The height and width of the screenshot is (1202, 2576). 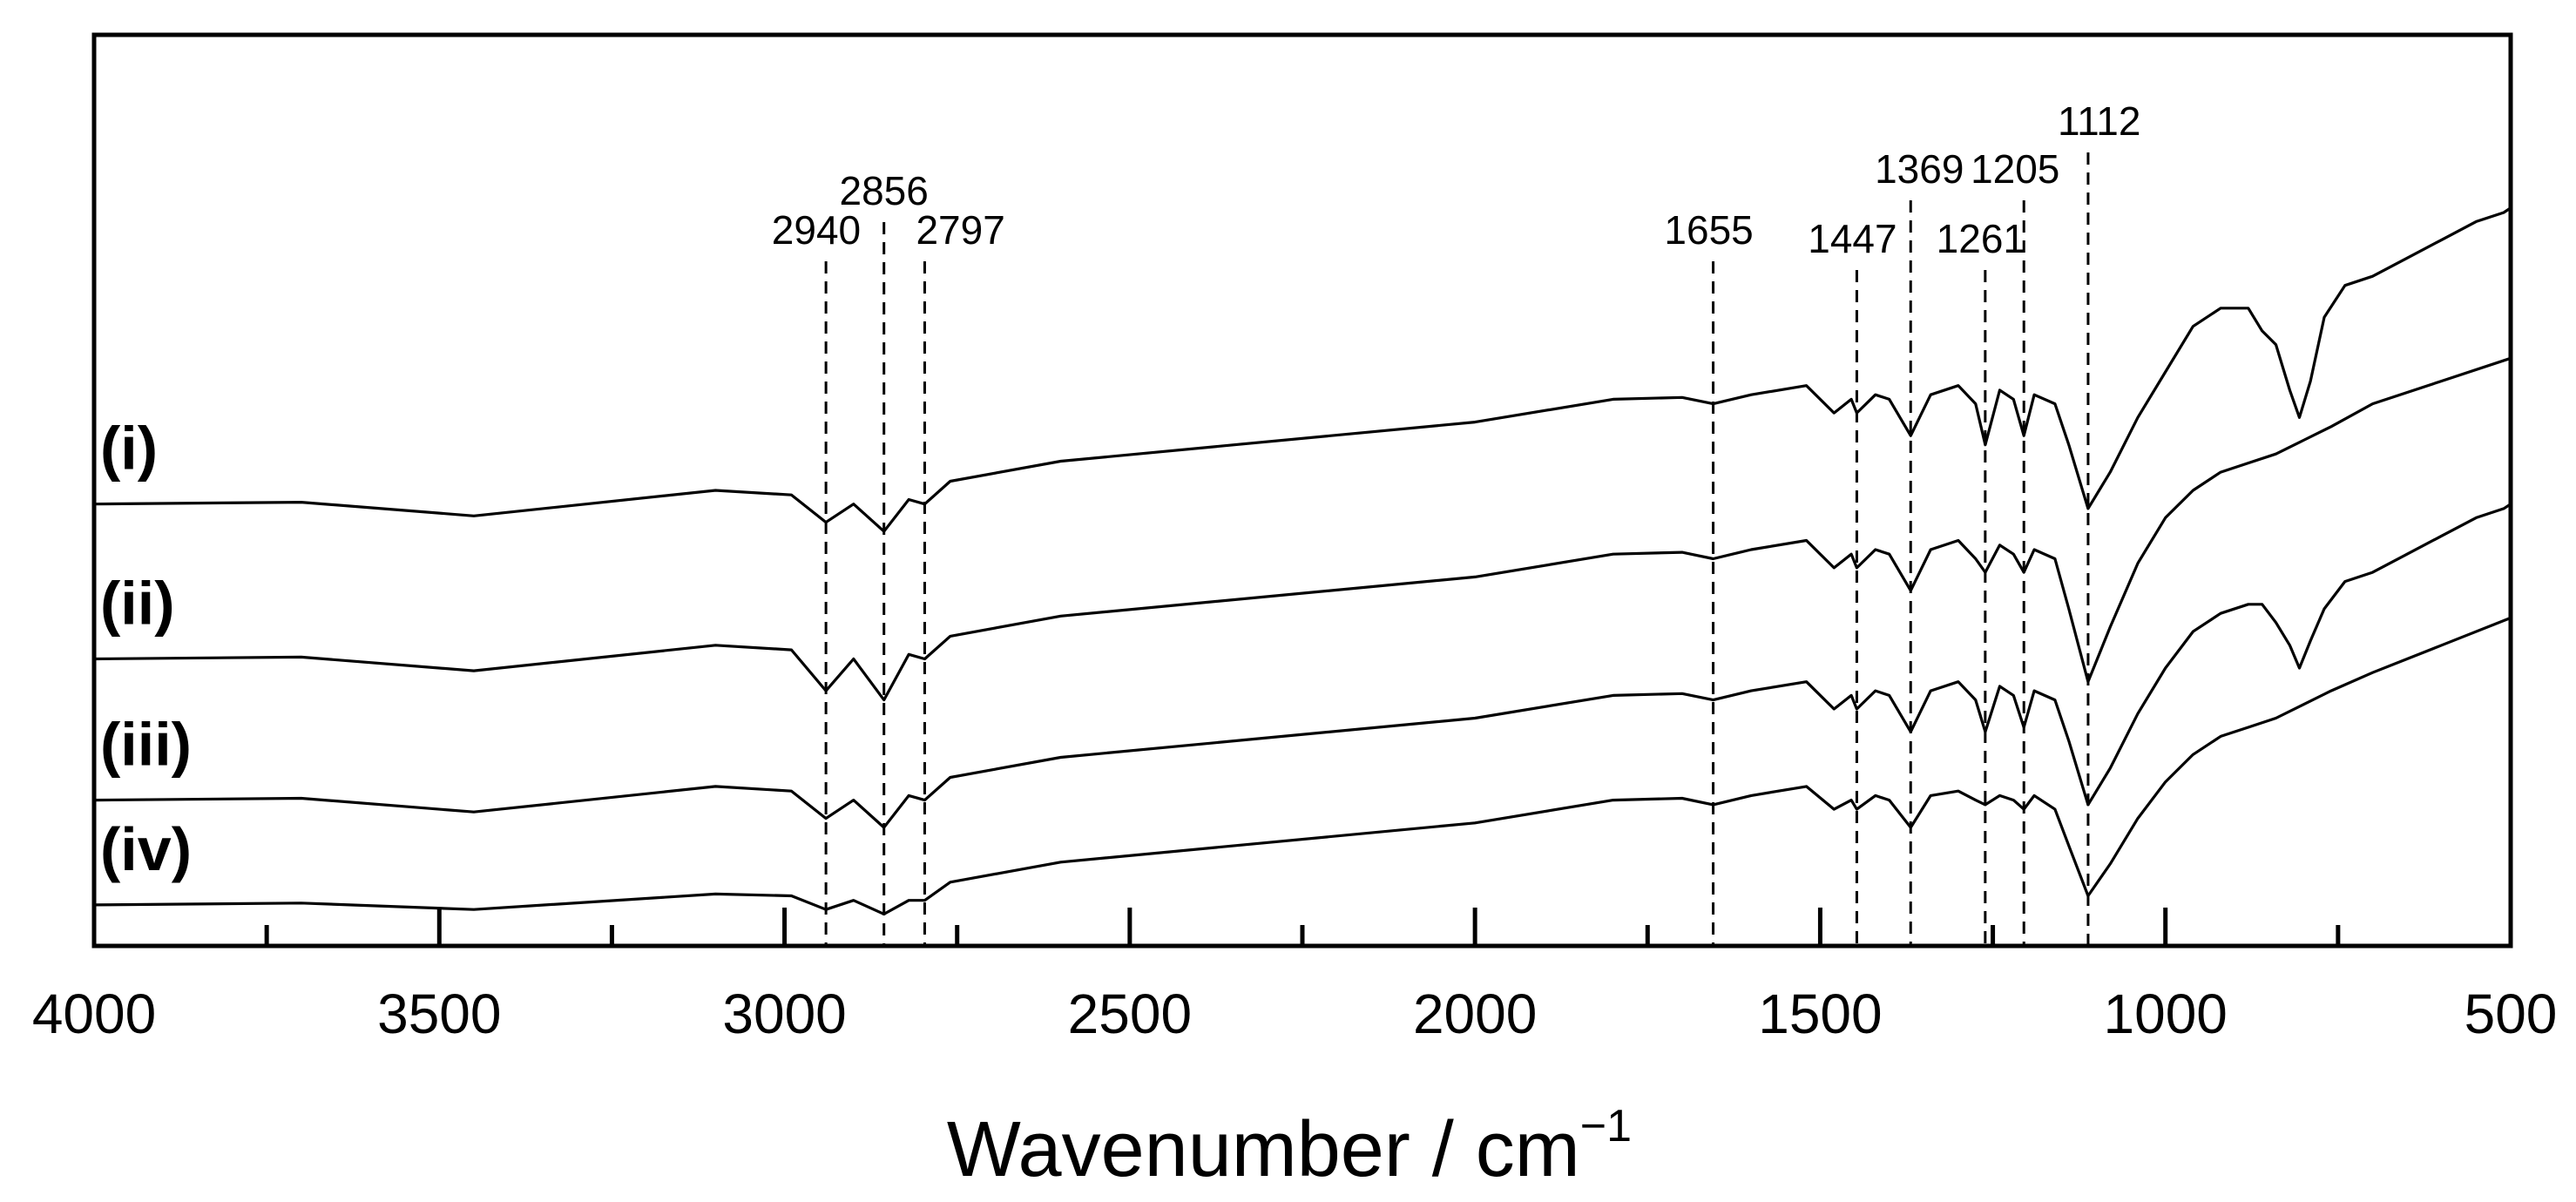 I want to click on x-tick-label: 1500, so click(x=1820, y=1014).